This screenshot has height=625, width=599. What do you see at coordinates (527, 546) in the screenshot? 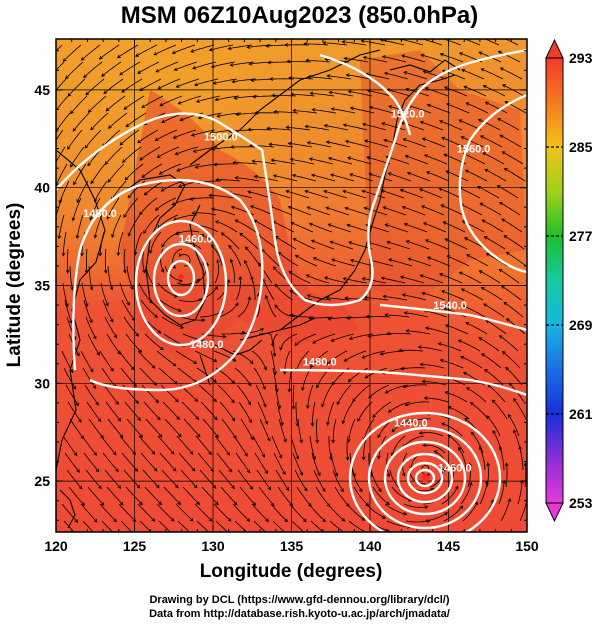
I see `x-tick-label: 150` at bounding box center [527, 546].